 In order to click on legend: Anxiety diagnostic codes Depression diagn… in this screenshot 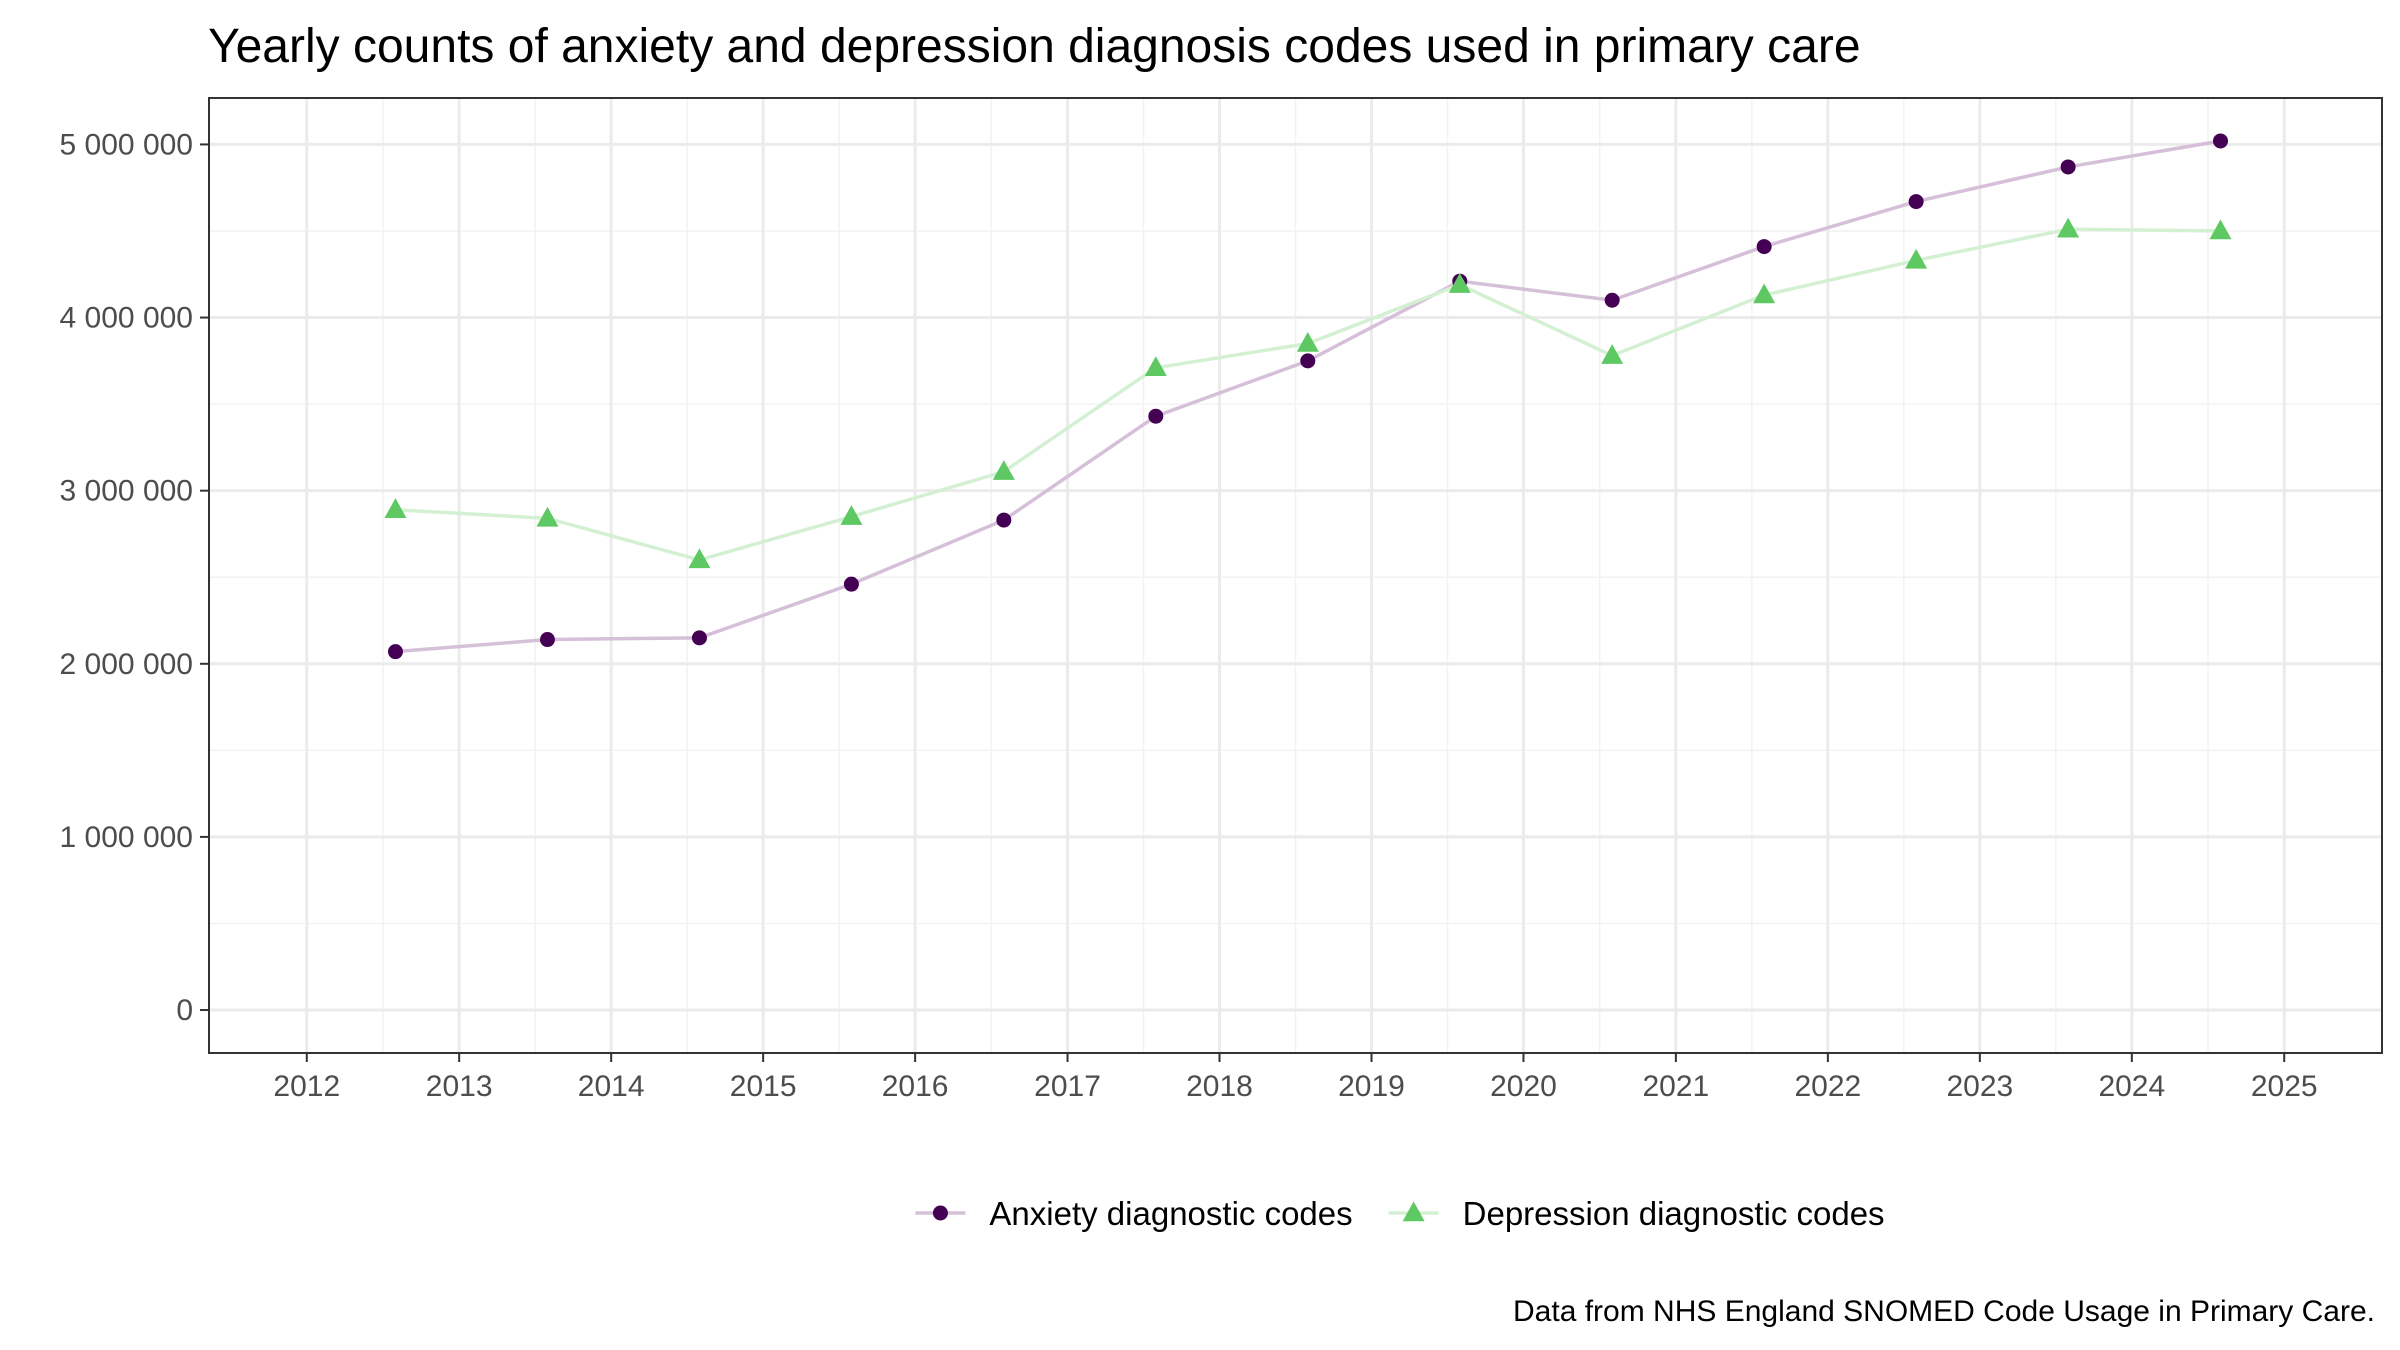, I will do `click(1400, 1213)`.